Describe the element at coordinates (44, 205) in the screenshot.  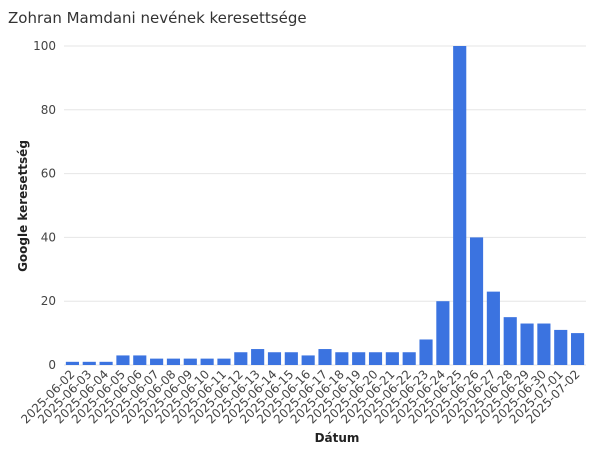
I see `y-tick-labels: 0 20 40 60 80 100` at that location.